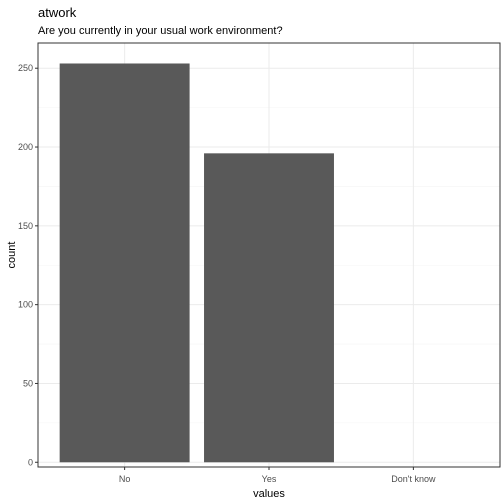 The width and height of the screenshot is (504, 504). What do you see at coordinates (57, 12) in the screenshot?
I see `chart-title: atwork` at bounding box center [57, 12].